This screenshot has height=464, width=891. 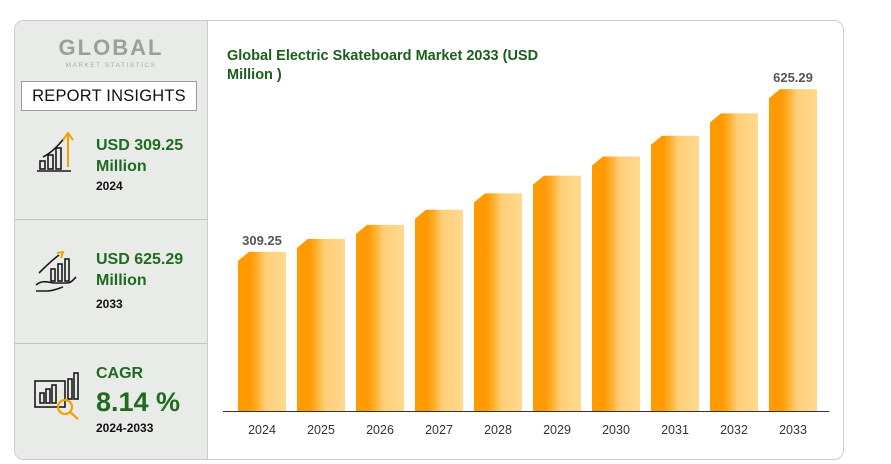 I want to click on logo: GLOBAL MARKET STATISTICS, so click(x=111, y=52).